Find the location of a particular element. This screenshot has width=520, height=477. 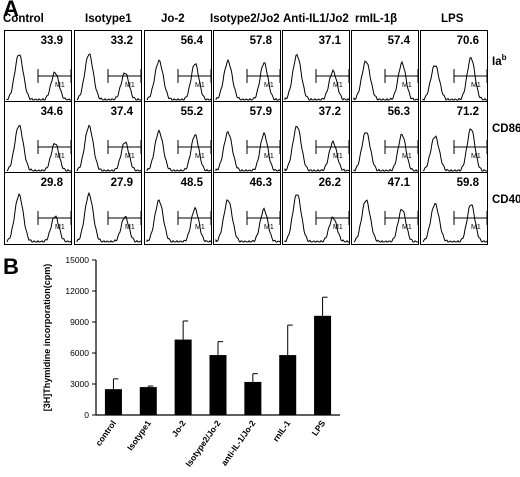

marker-label: CD40 is located at coordinates (506, 200).